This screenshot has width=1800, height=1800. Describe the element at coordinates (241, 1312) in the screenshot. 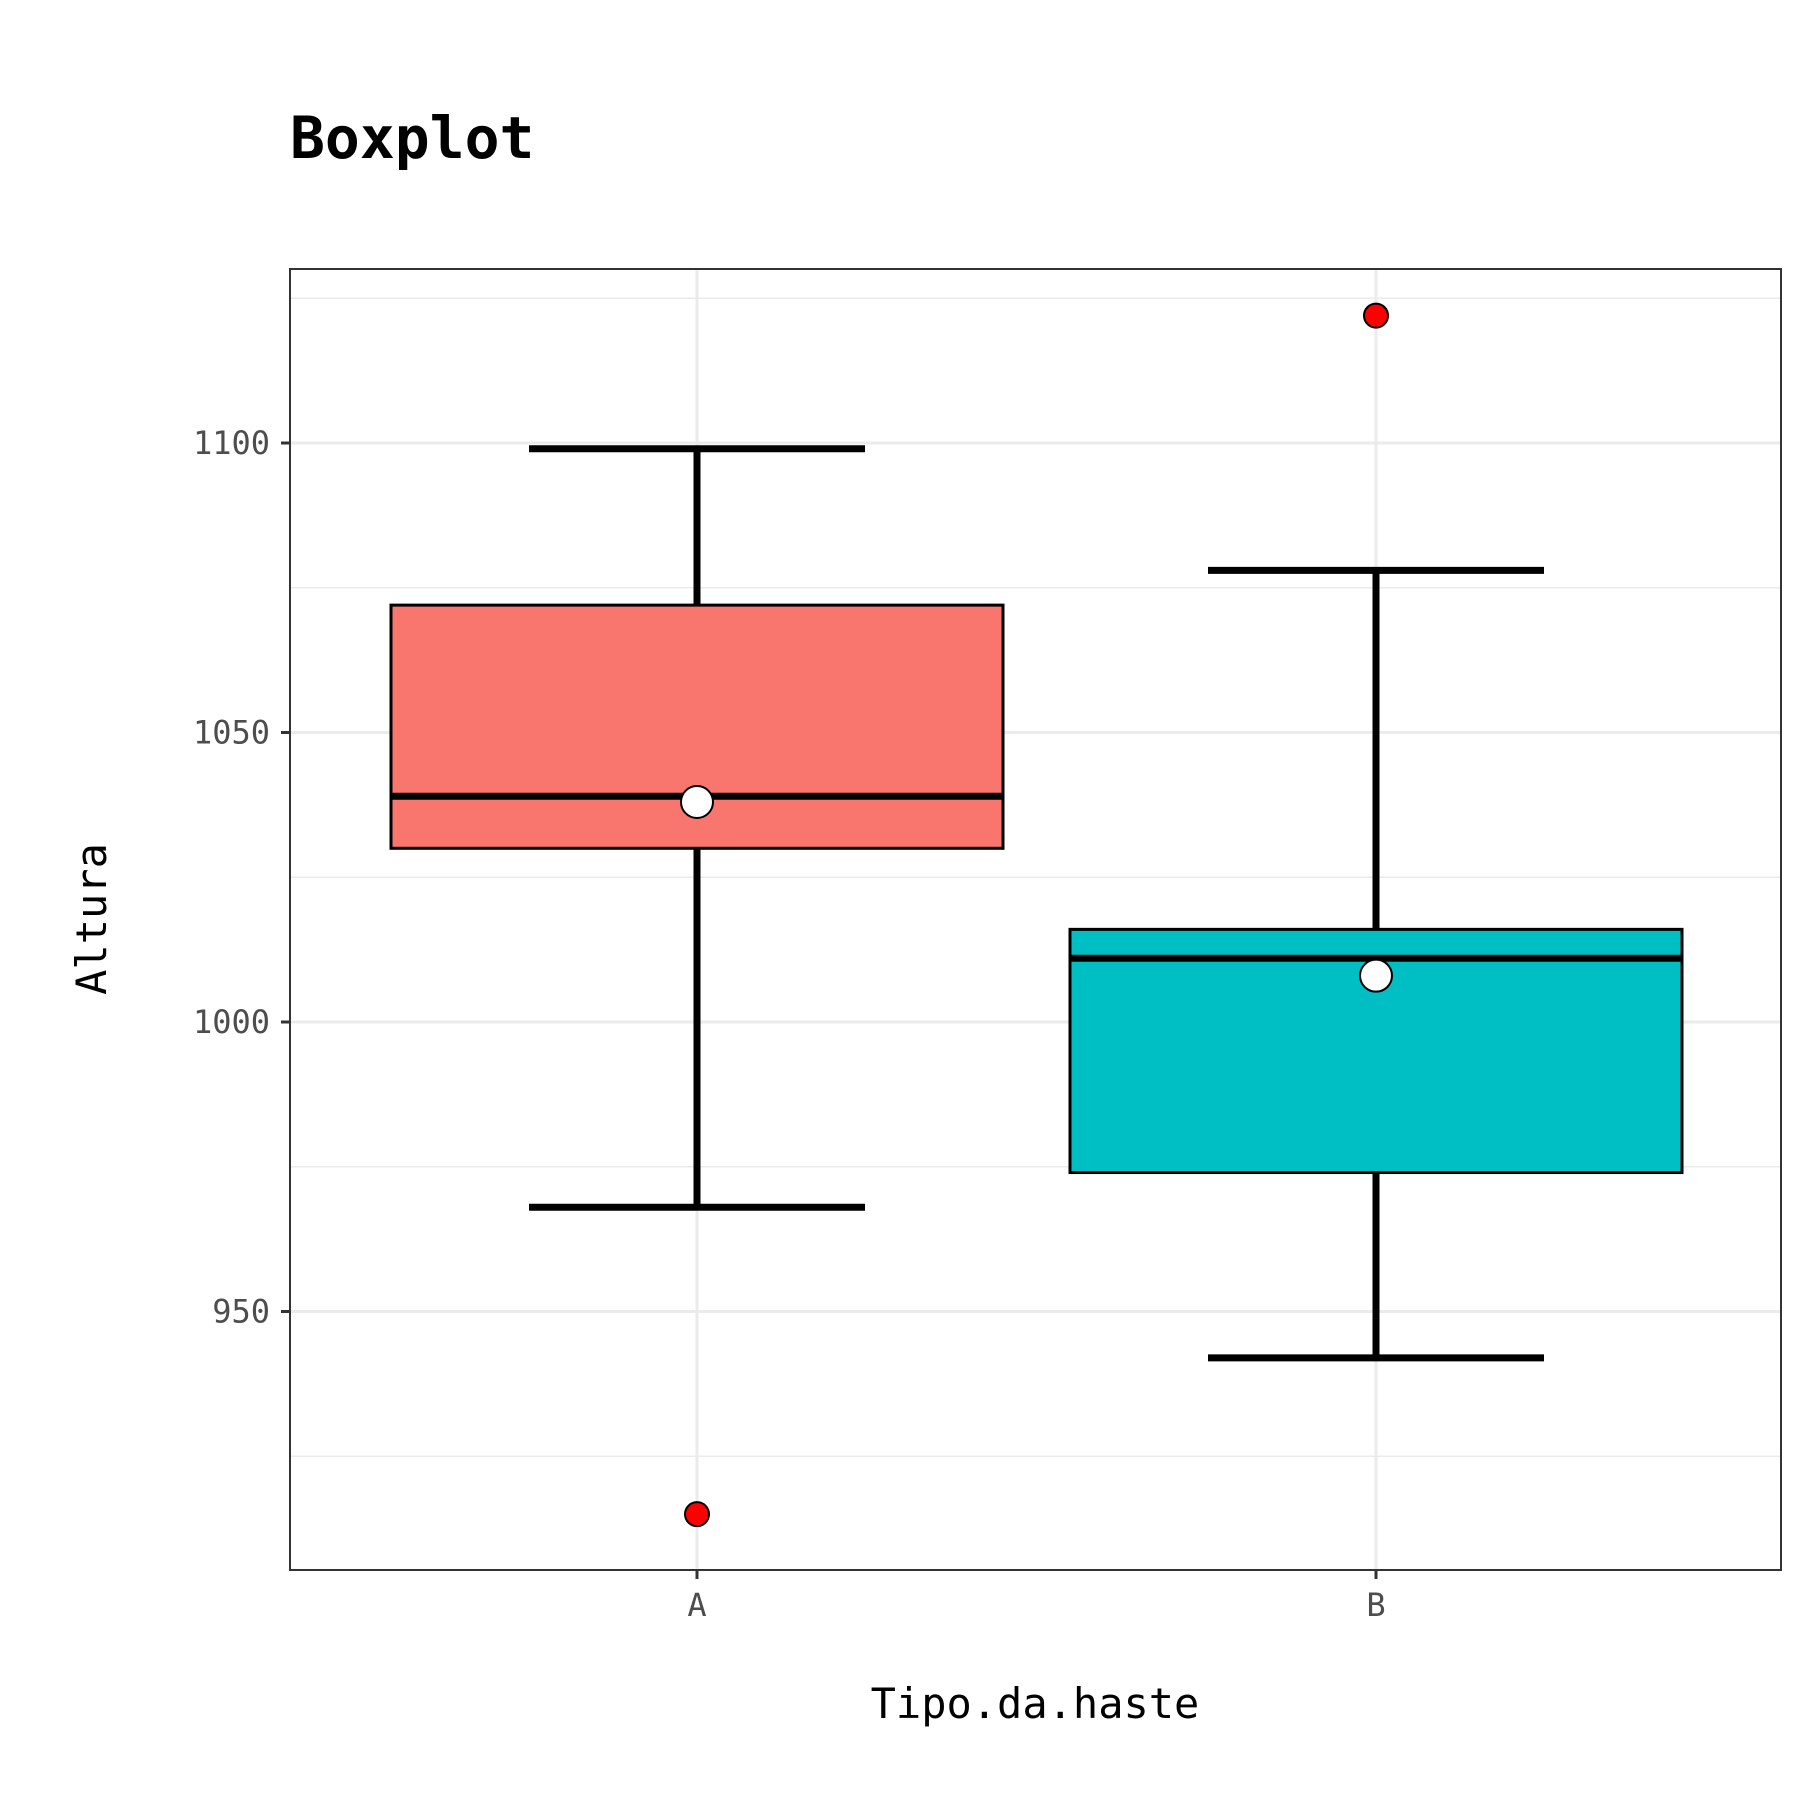

I see `y-tick-label: 950` at that location.